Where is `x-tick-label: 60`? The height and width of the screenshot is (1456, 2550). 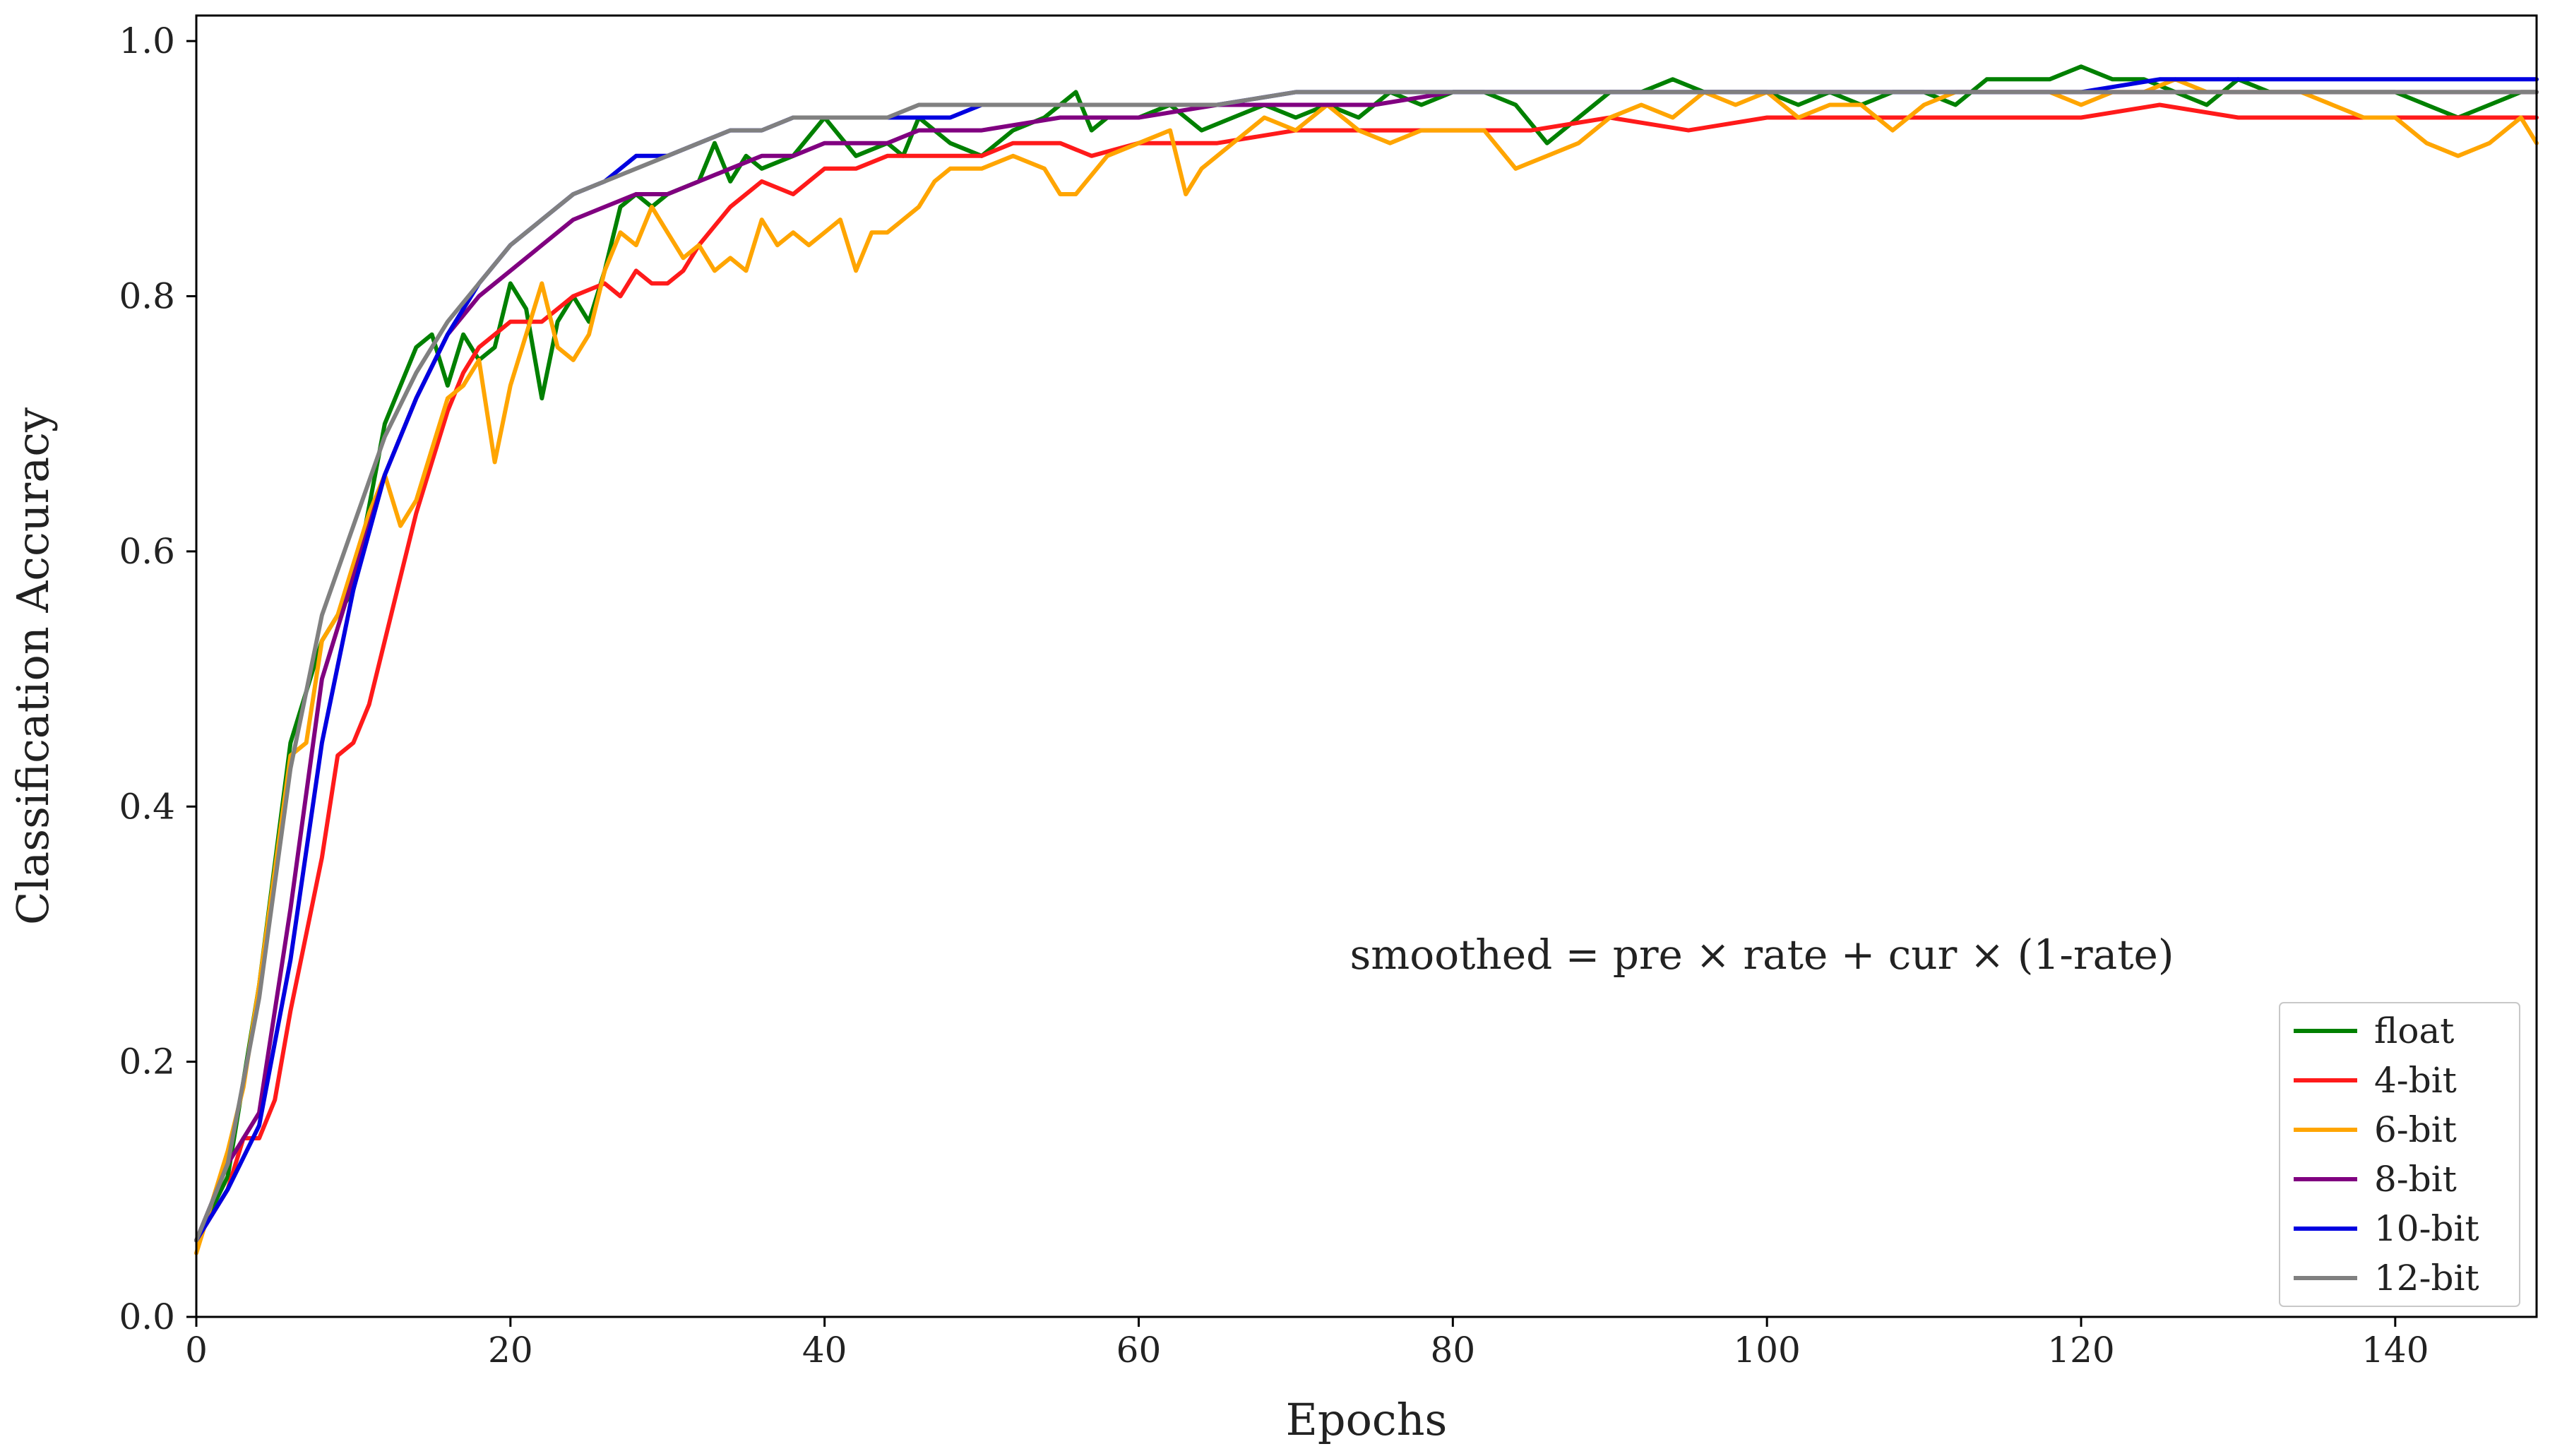 x-tick-label: 60 is located at coordinates (1139, 1350).